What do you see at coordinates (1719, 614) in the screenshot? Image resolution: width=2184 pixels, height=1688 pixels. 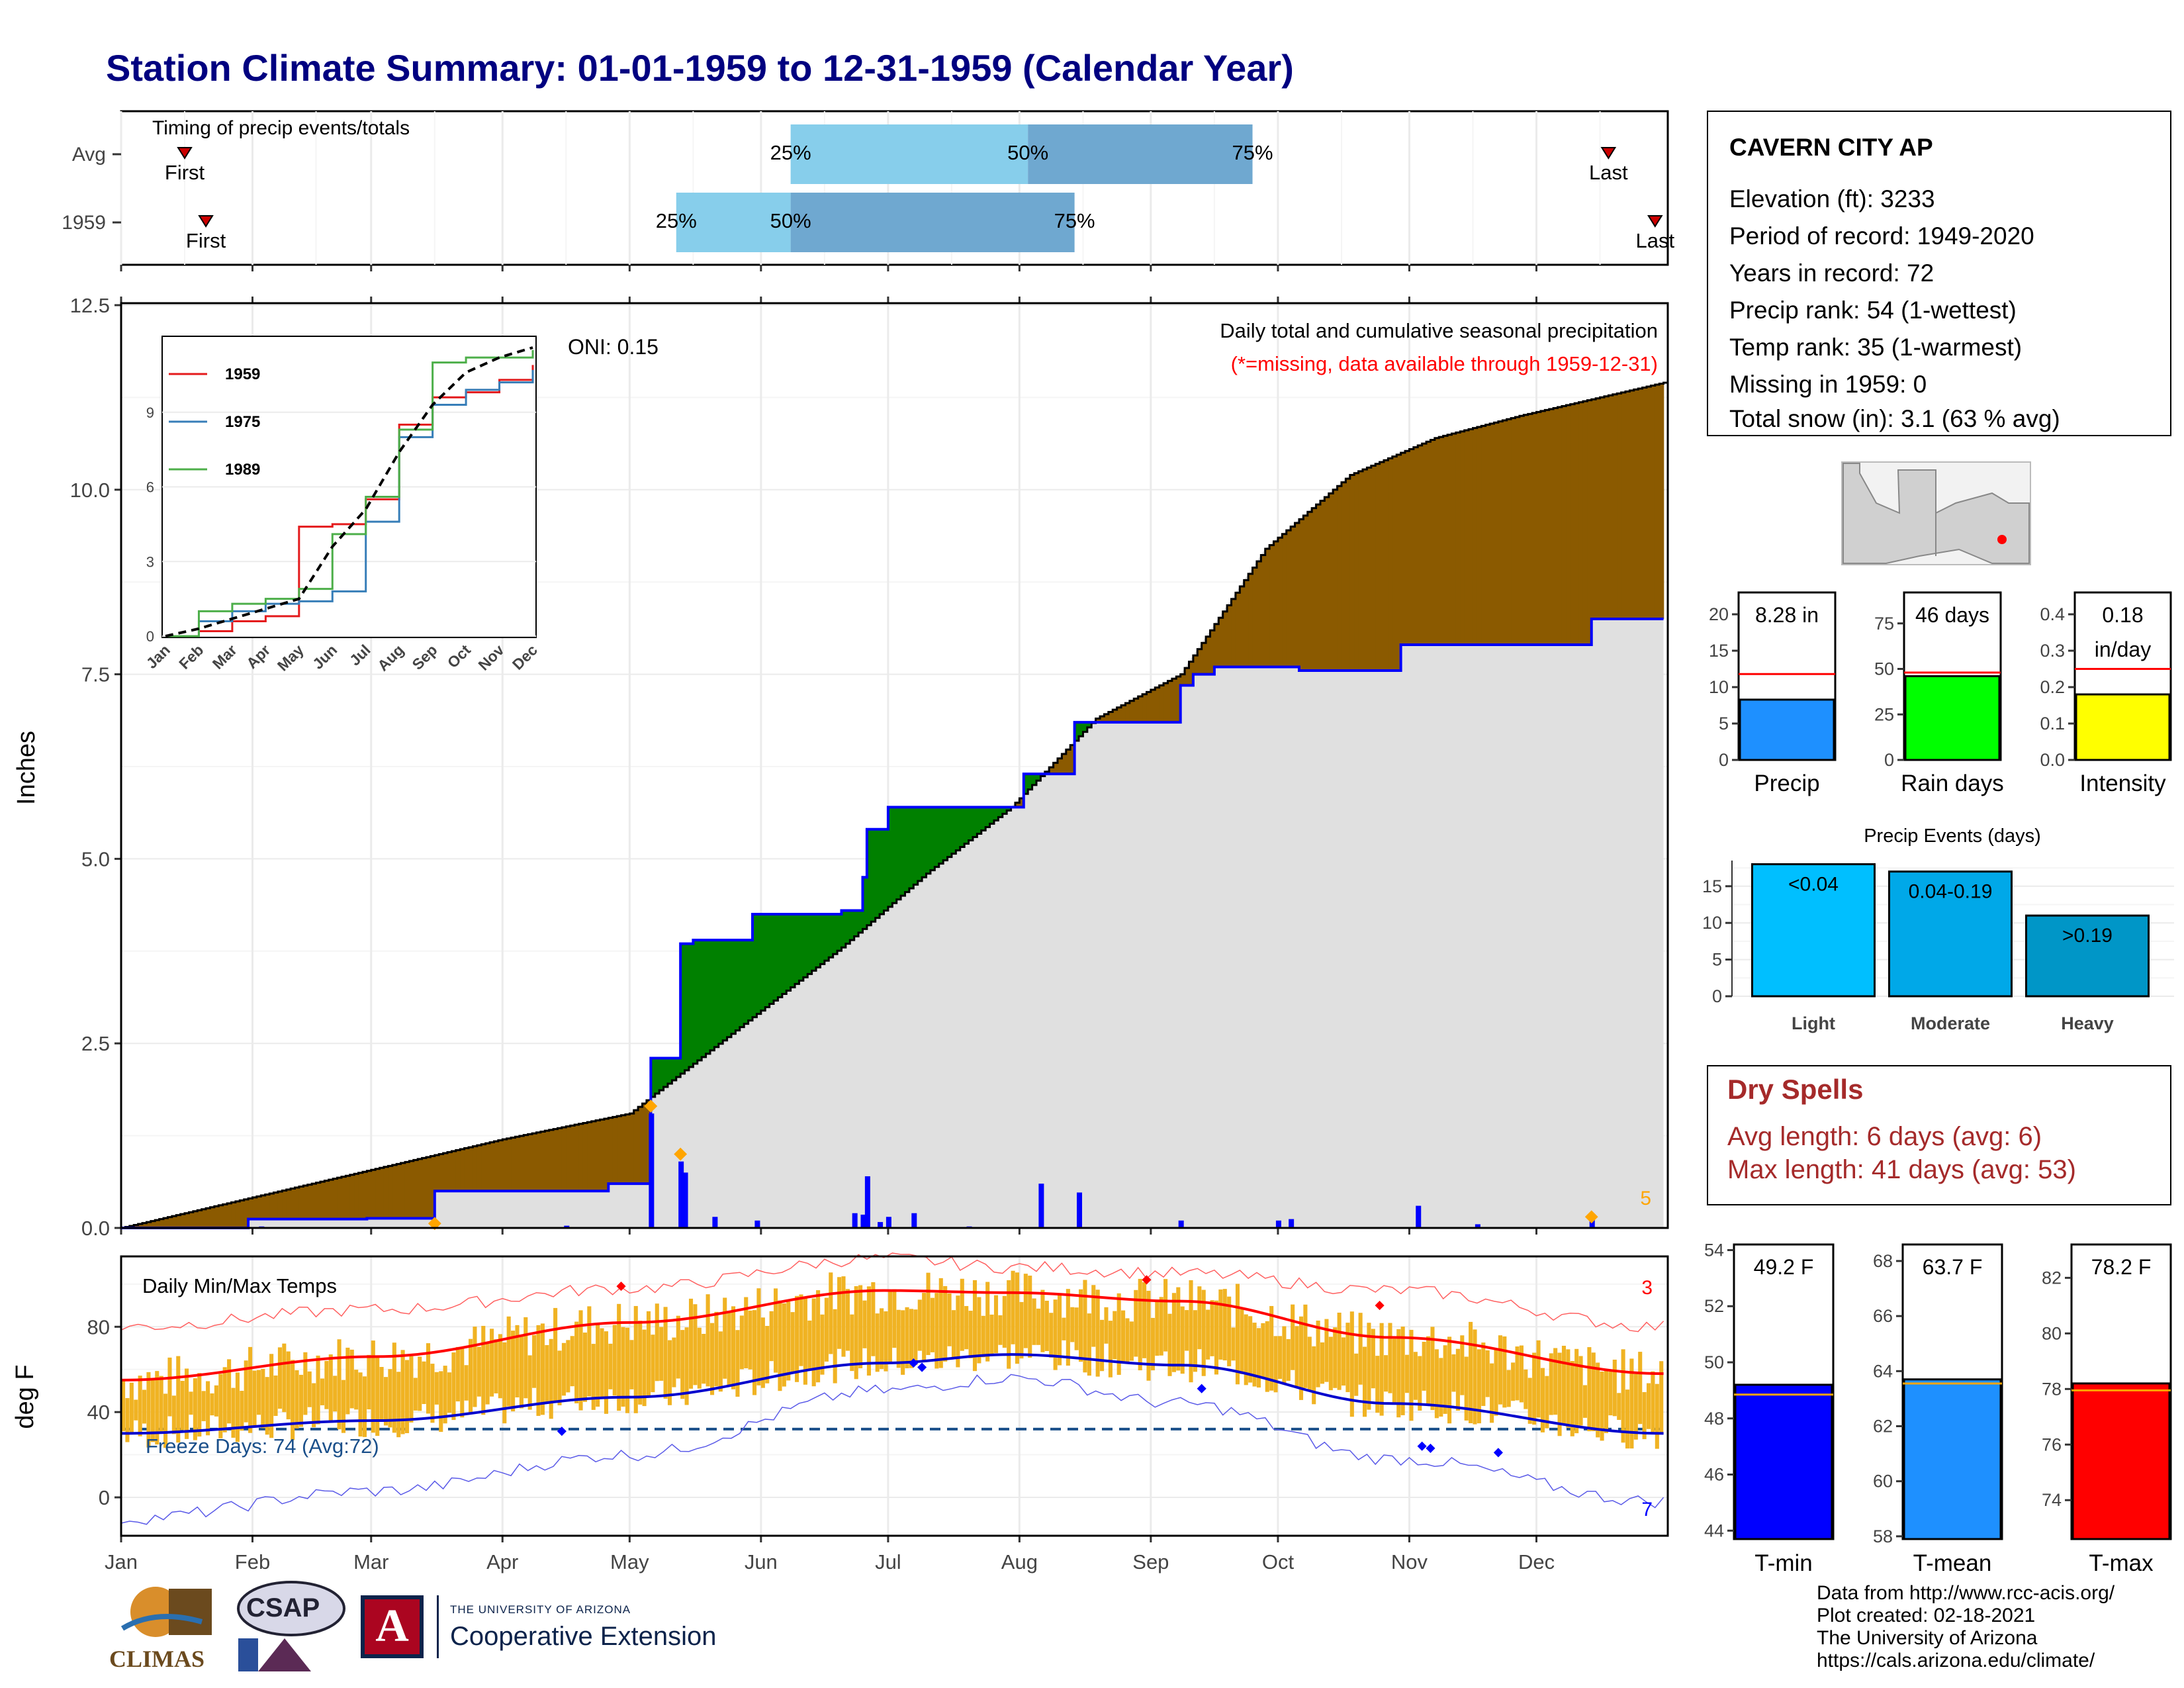 I see `stat-ytick-label: 20` at bounding box center [1719, 614].